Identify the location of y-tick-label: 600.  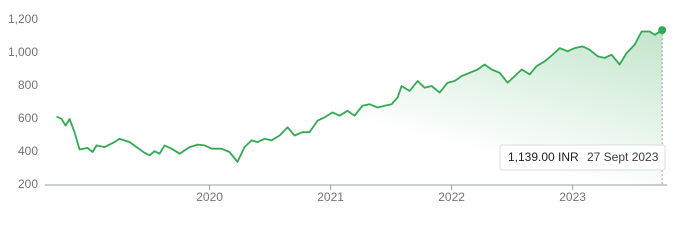
(28, 118).